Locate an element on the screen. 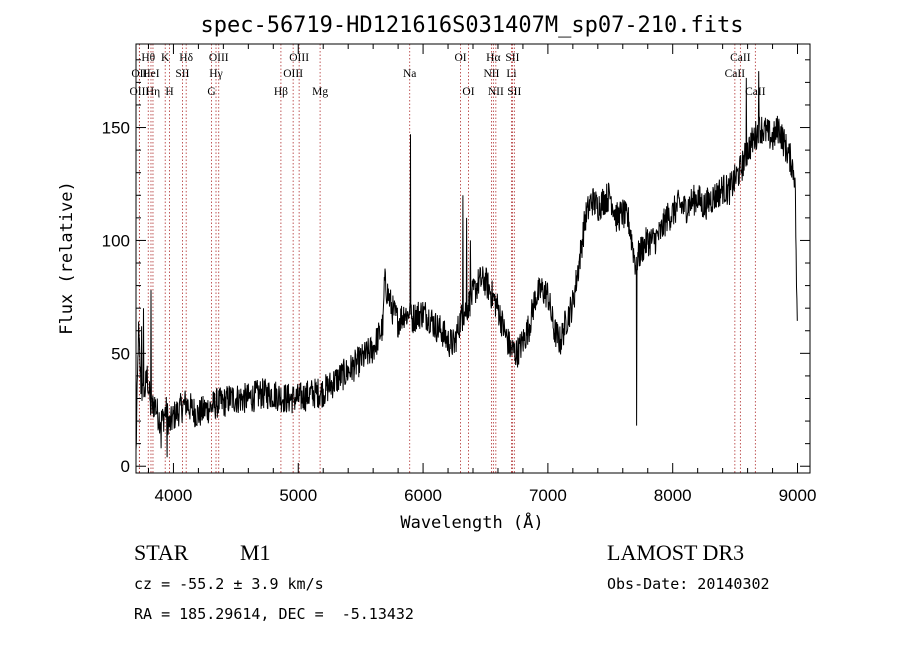  y-tick-label: 0 is located at coordinates (125, 466).